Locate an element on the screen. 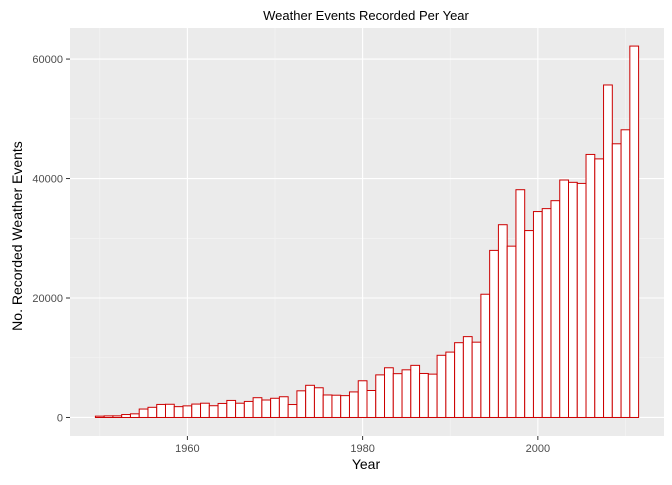 This screenshot has width=672, height=485. bar-2007 is located at coordinates (599, 288).